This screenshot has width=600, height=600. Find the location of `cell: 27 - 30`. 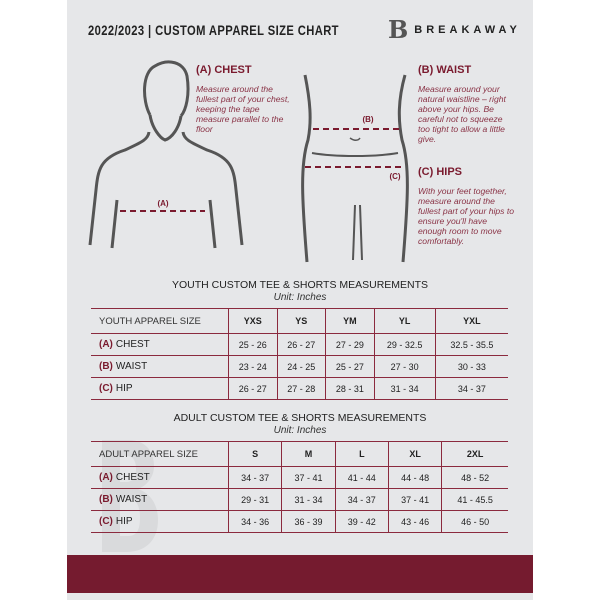

cell: 27 - 30 is located at coordinates (404, 366).